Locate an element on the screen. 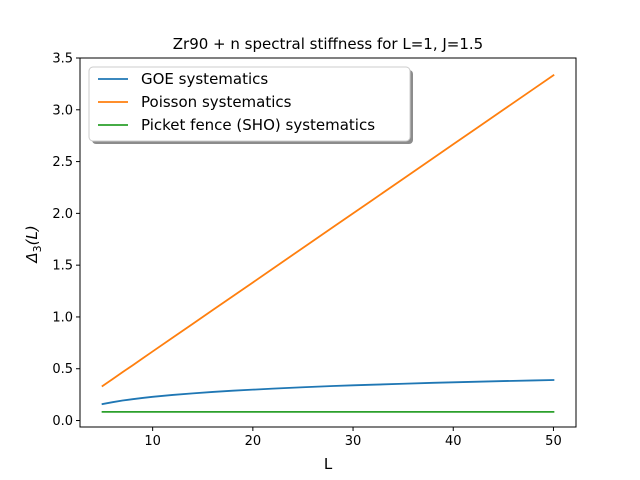 The width and height of the screenshot is (640, 480). legend-box is located at coordinates (249, 104).